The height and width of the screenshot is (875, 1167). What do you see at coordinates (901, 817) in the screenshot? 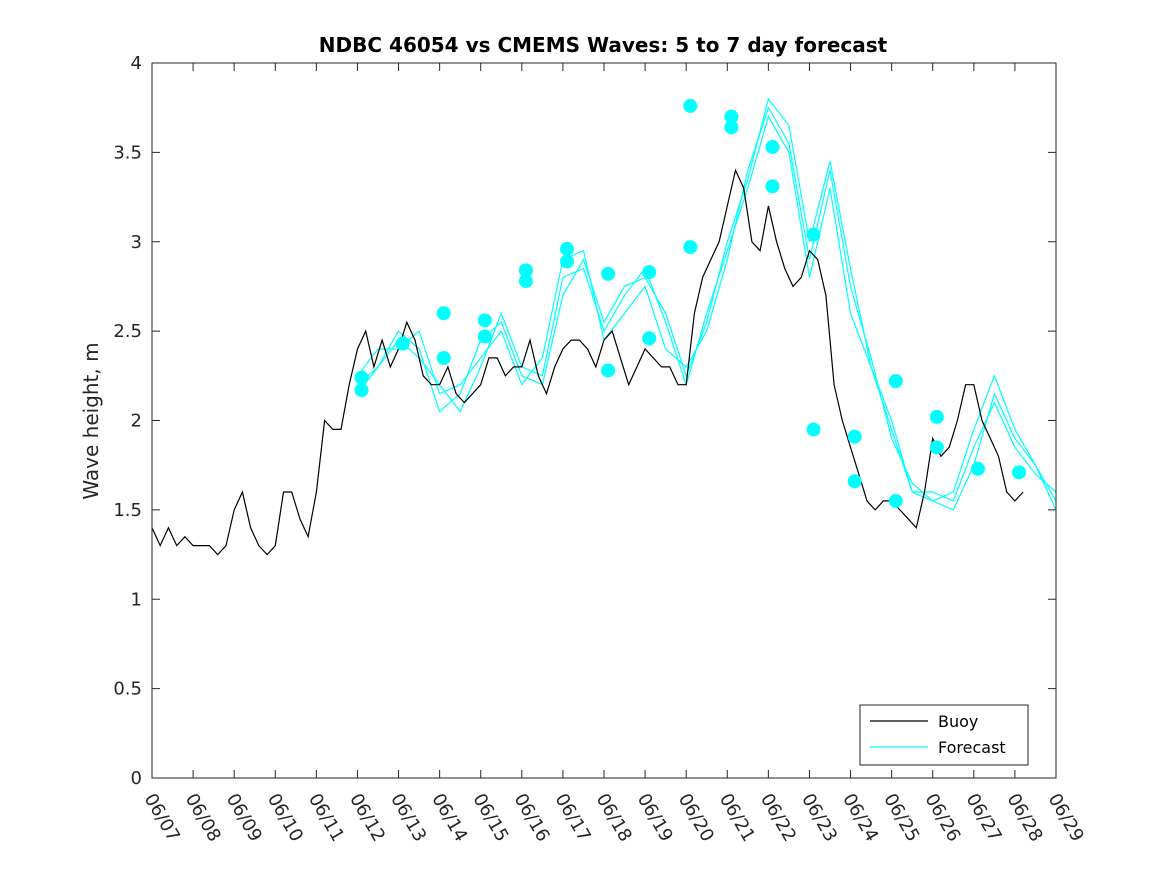
I see `x-tick-label: 06/25` at bounding box center [901, 817].